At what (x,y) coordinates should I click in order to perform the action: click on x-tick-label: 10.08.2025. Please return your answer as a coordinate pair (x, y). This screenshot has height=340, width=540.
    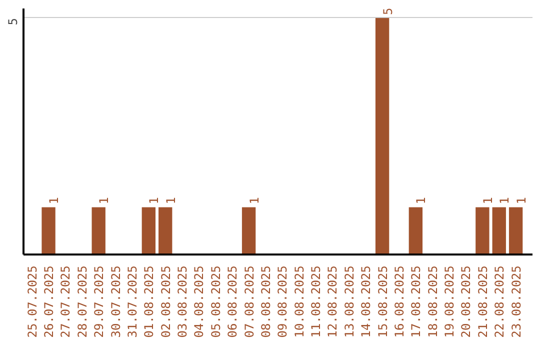
    Looking at the image, I should click on (299, 301).